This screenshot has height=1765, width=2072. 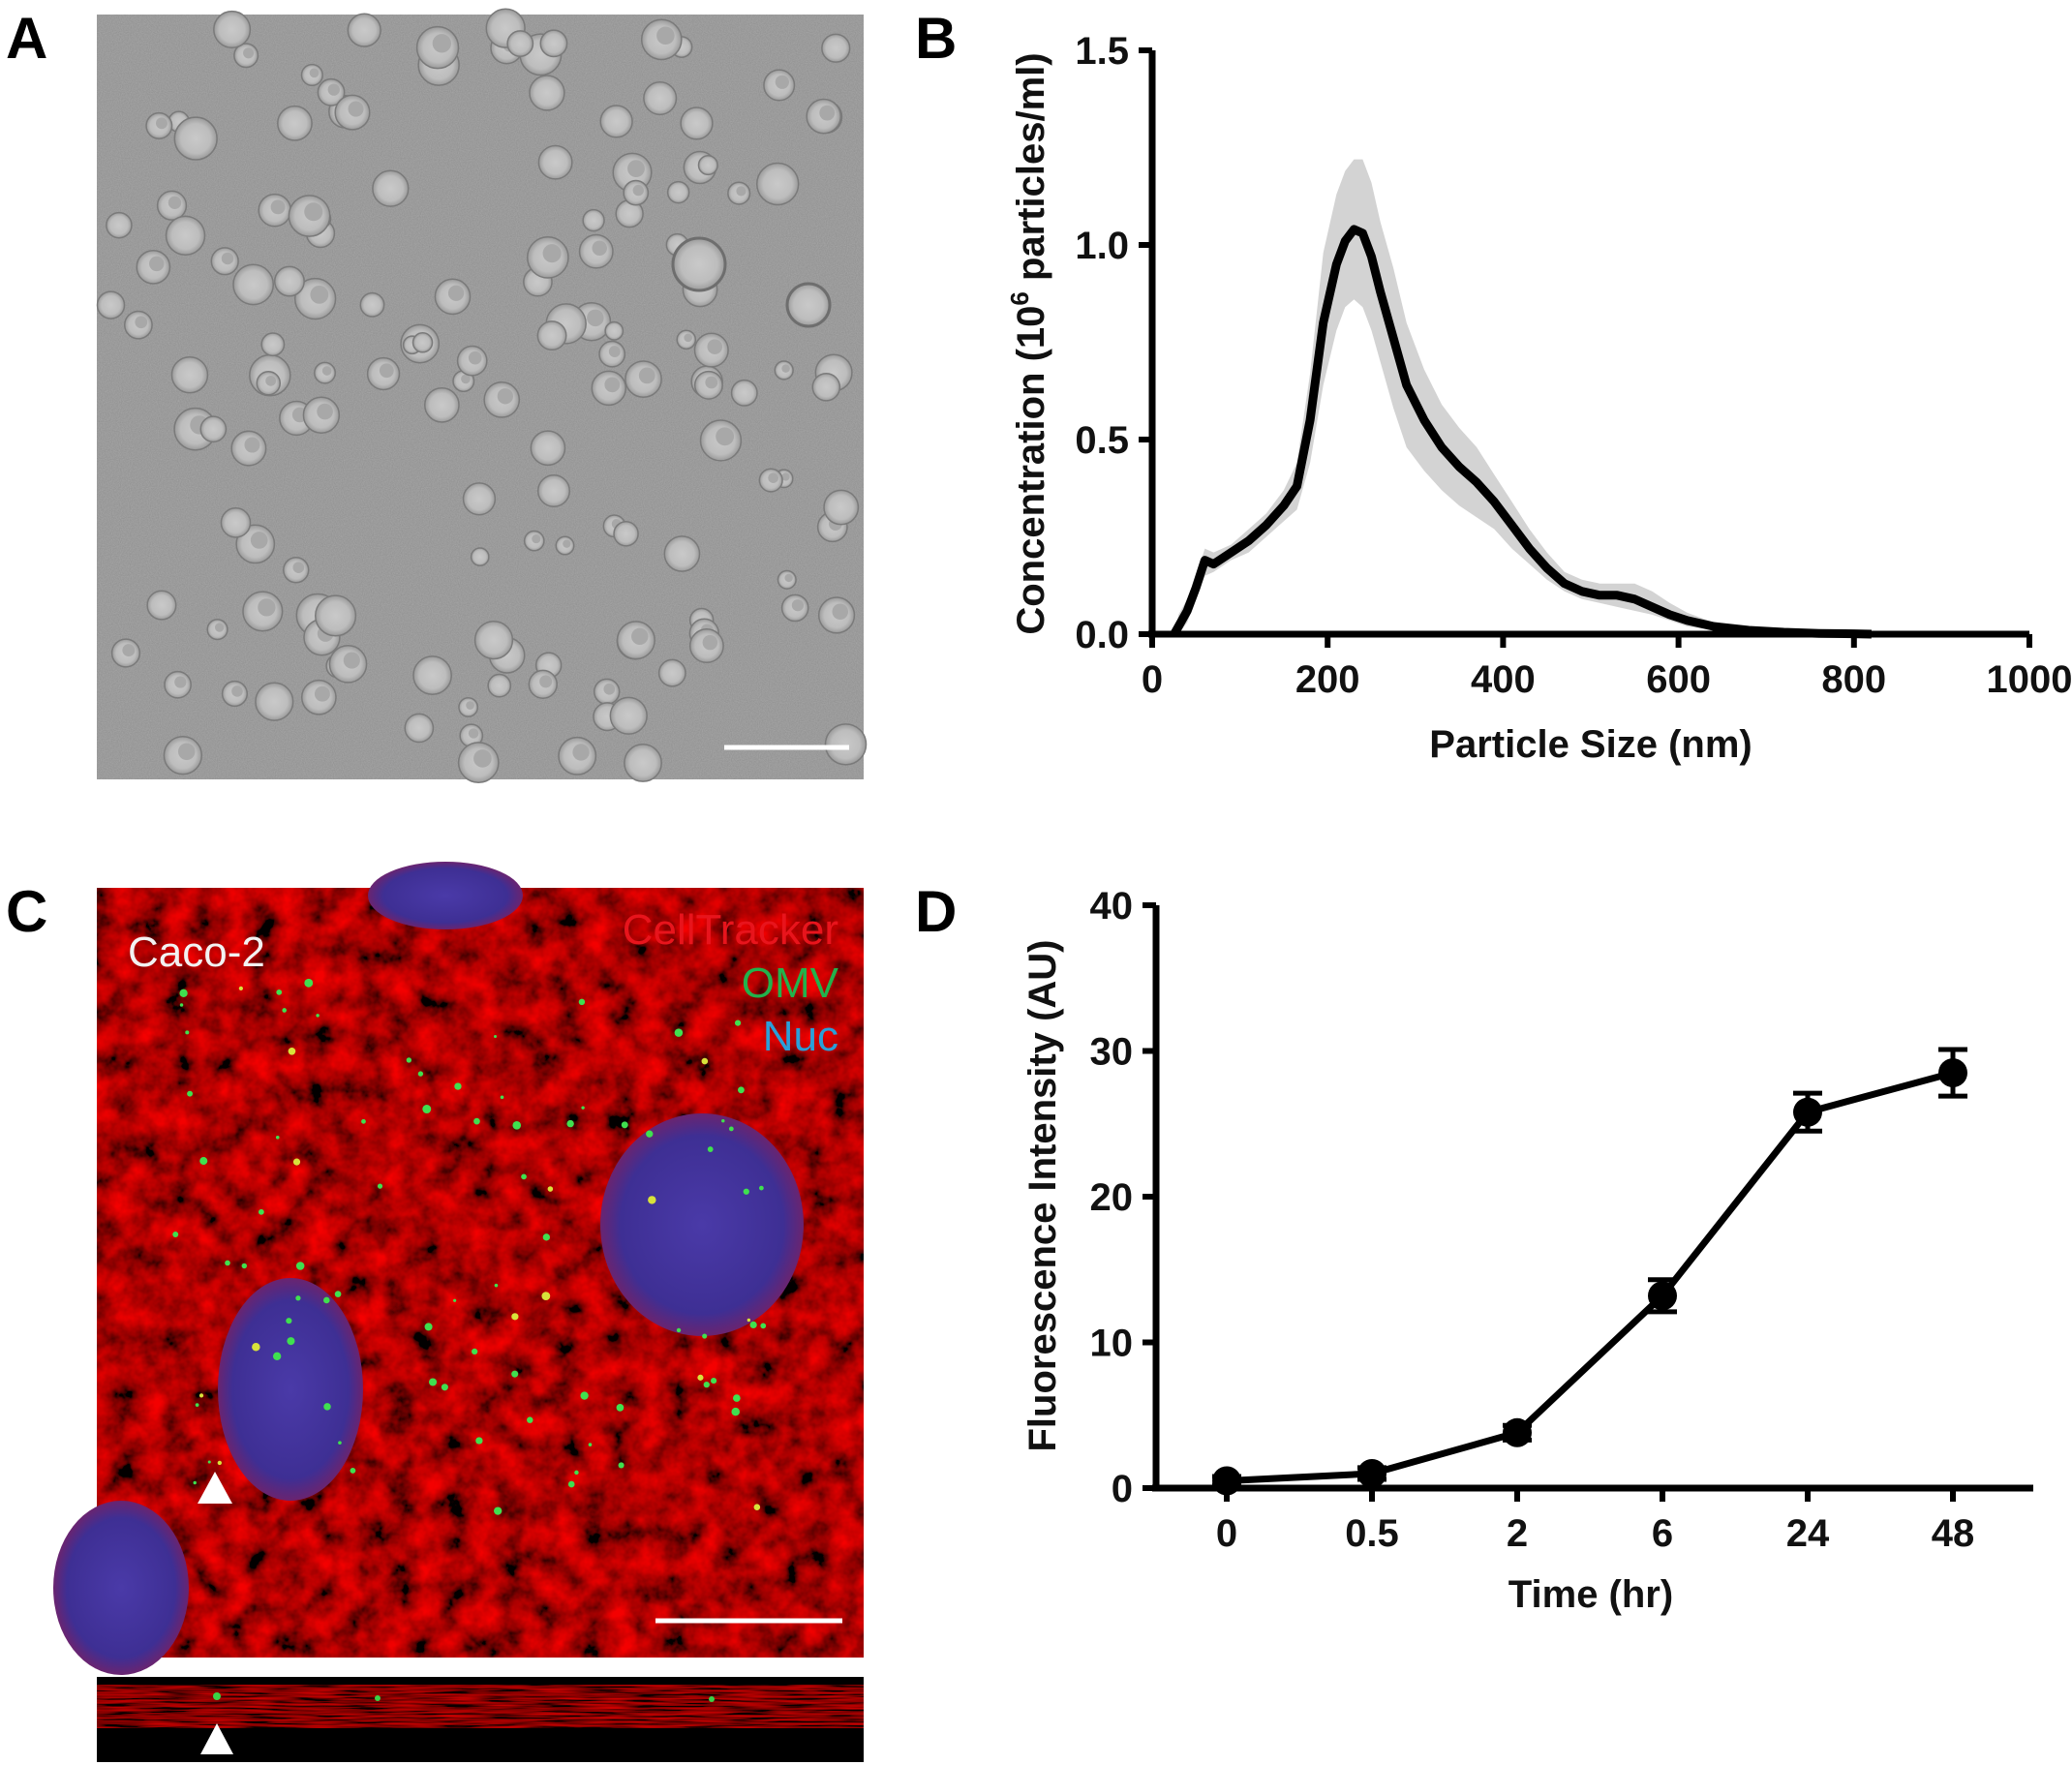 I want to click on b-x-tick-label: 800, so click(x=1853, y=679).